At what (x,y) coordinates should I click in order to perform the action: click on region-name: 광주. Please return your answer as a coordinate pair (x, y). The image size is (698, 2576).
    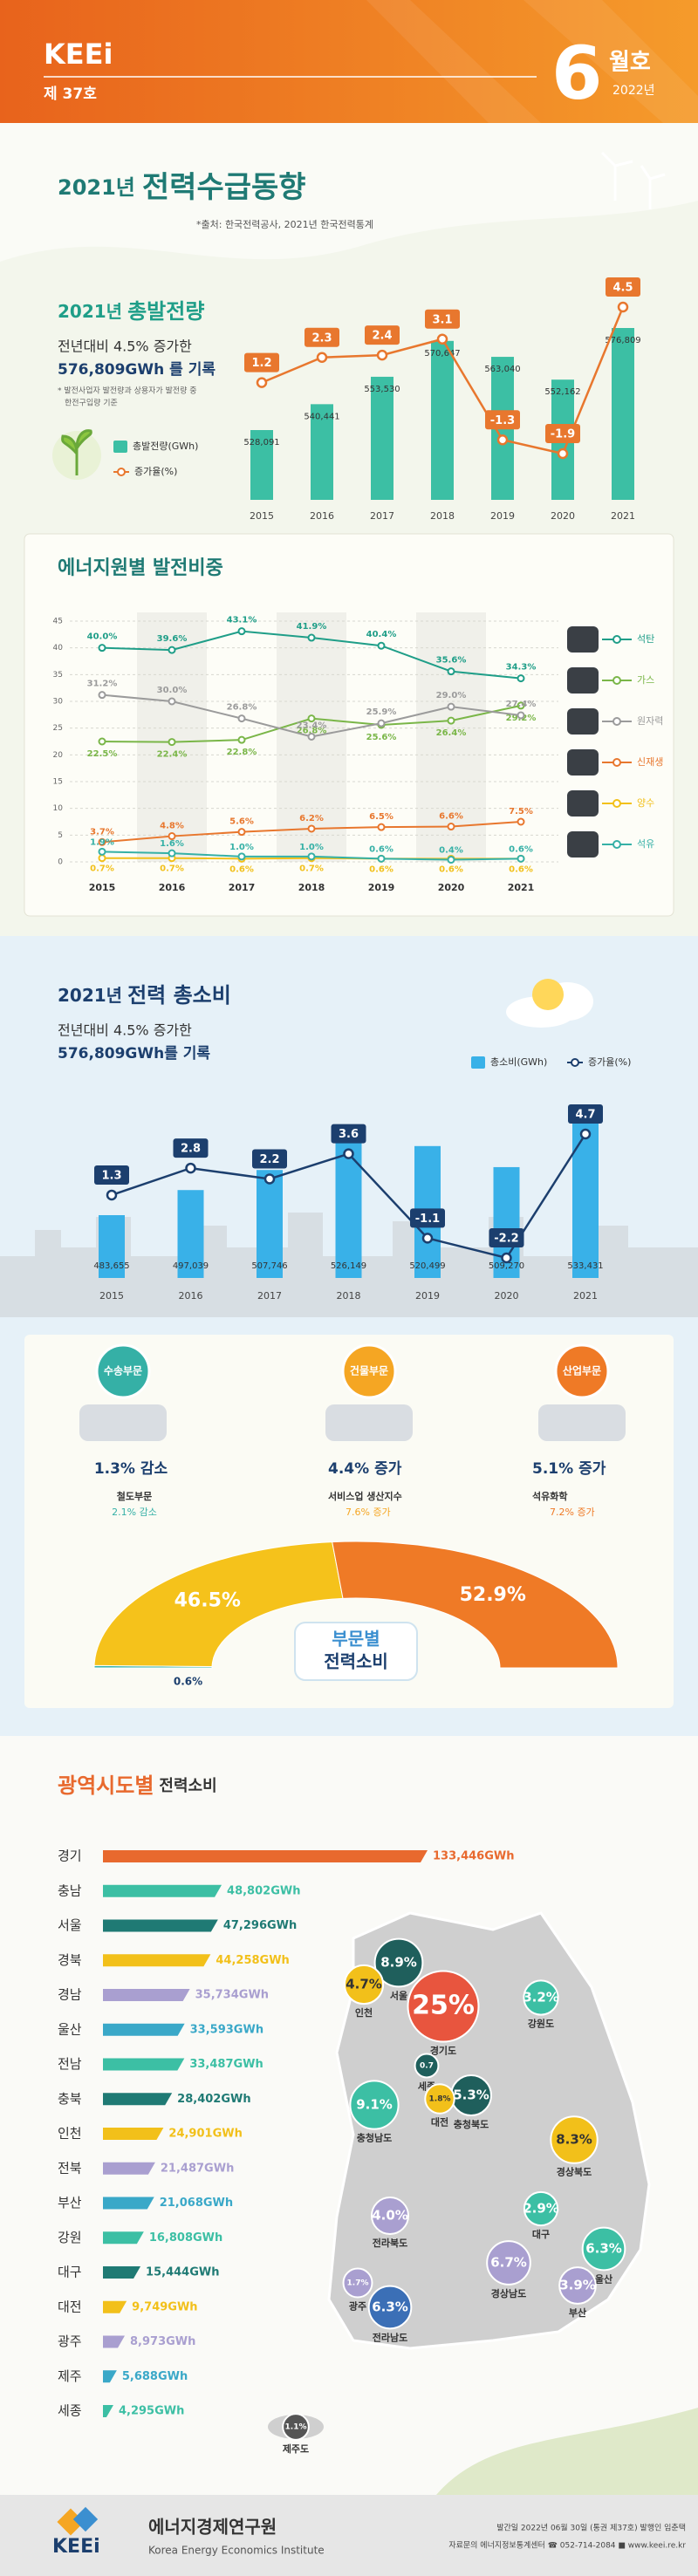
    Looking at the image, I should click on (357, 2306).